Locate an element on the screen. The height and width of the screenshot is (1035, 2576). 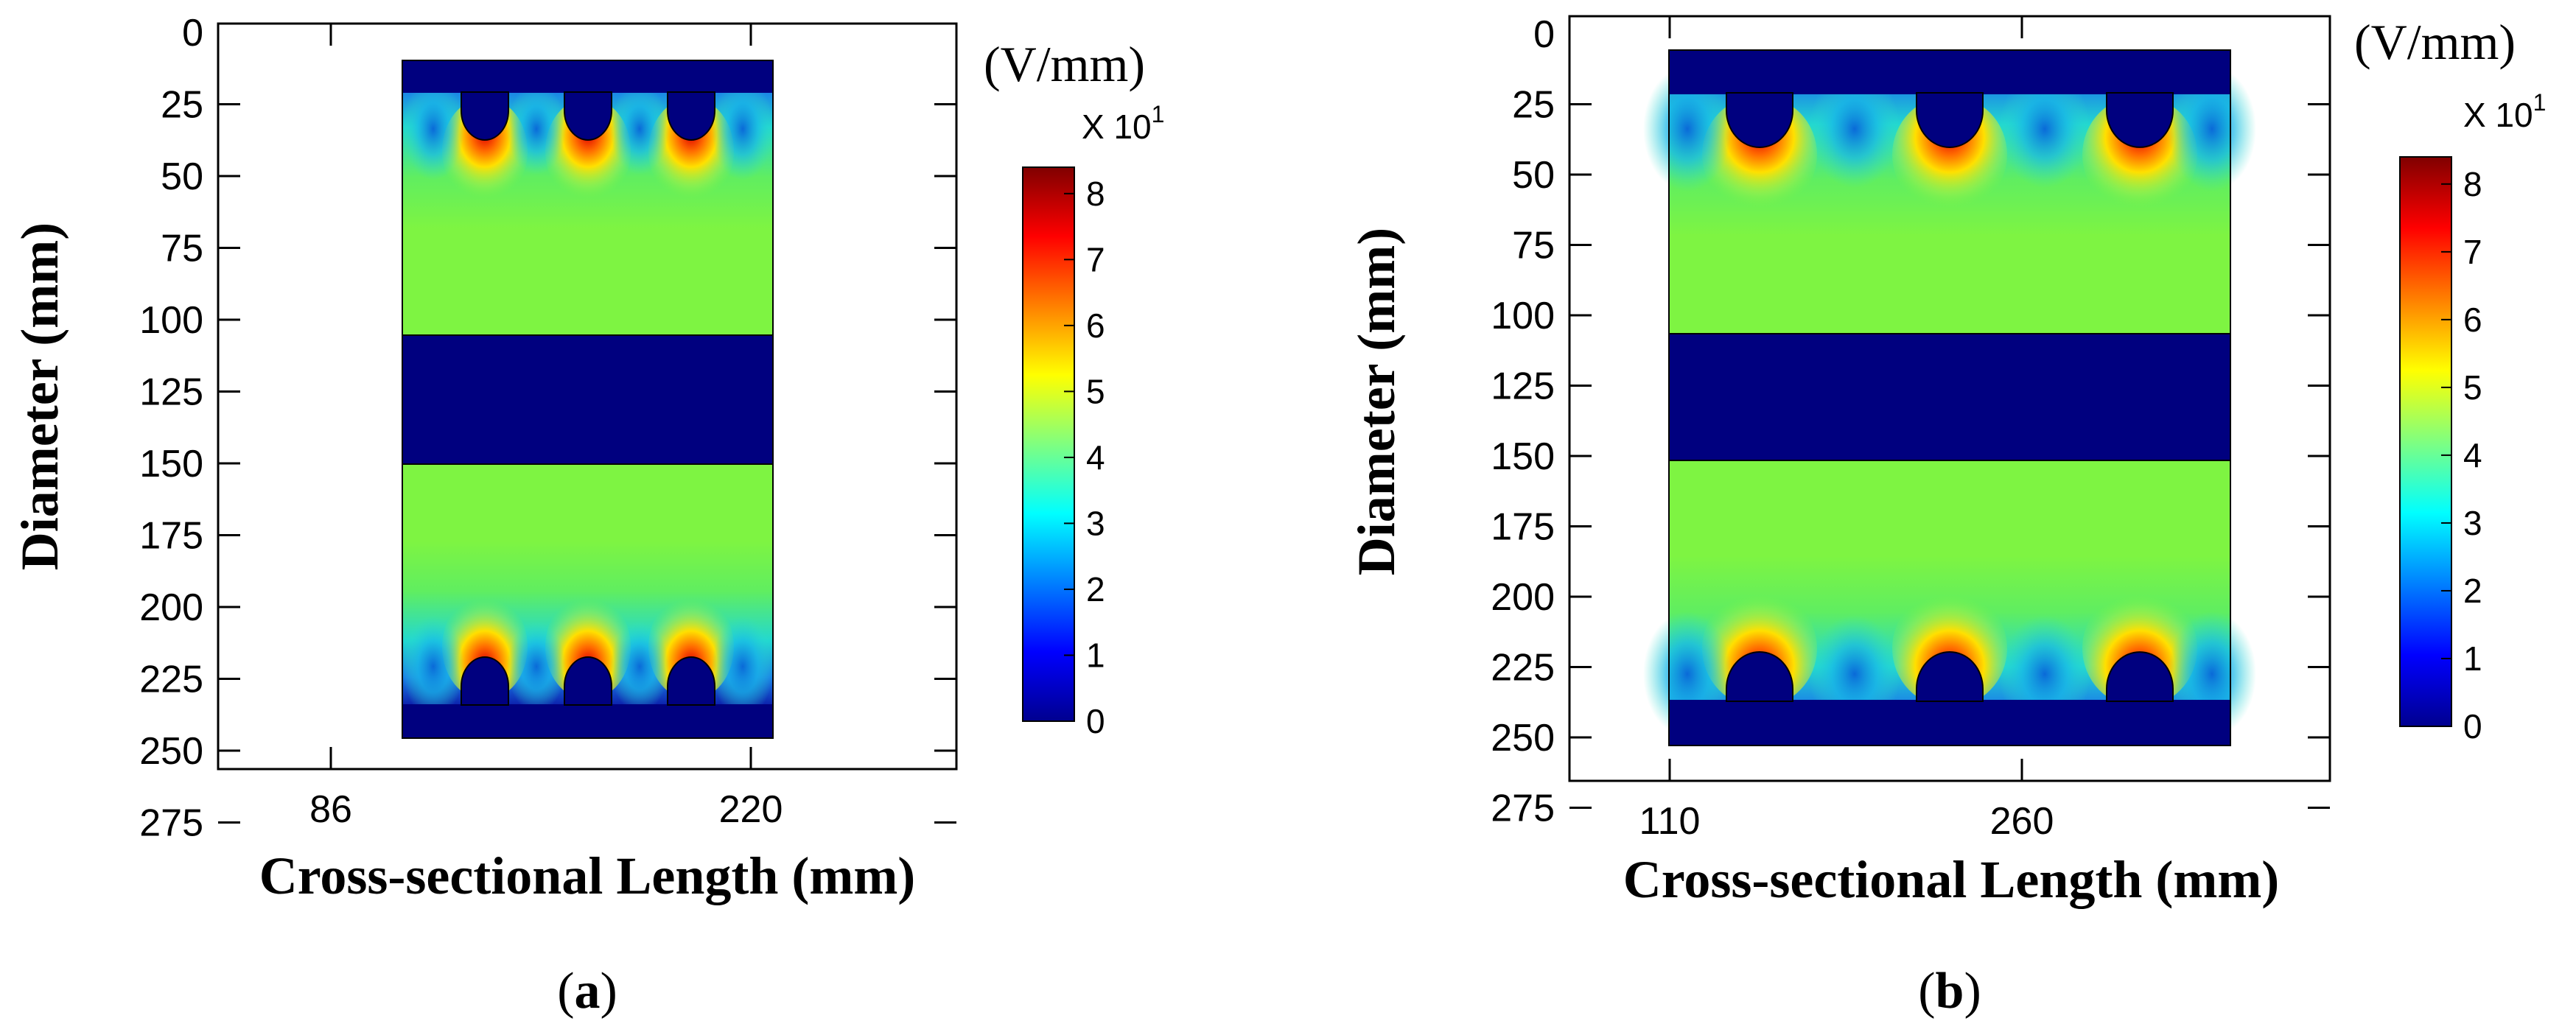
field-domain is located at coordinates (588, 399).